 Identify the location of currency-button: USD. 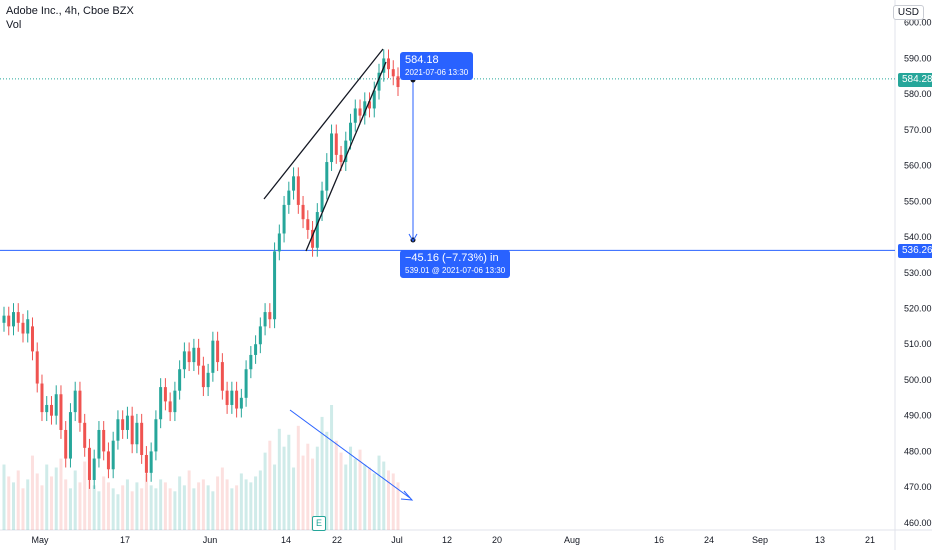
(908, 12).